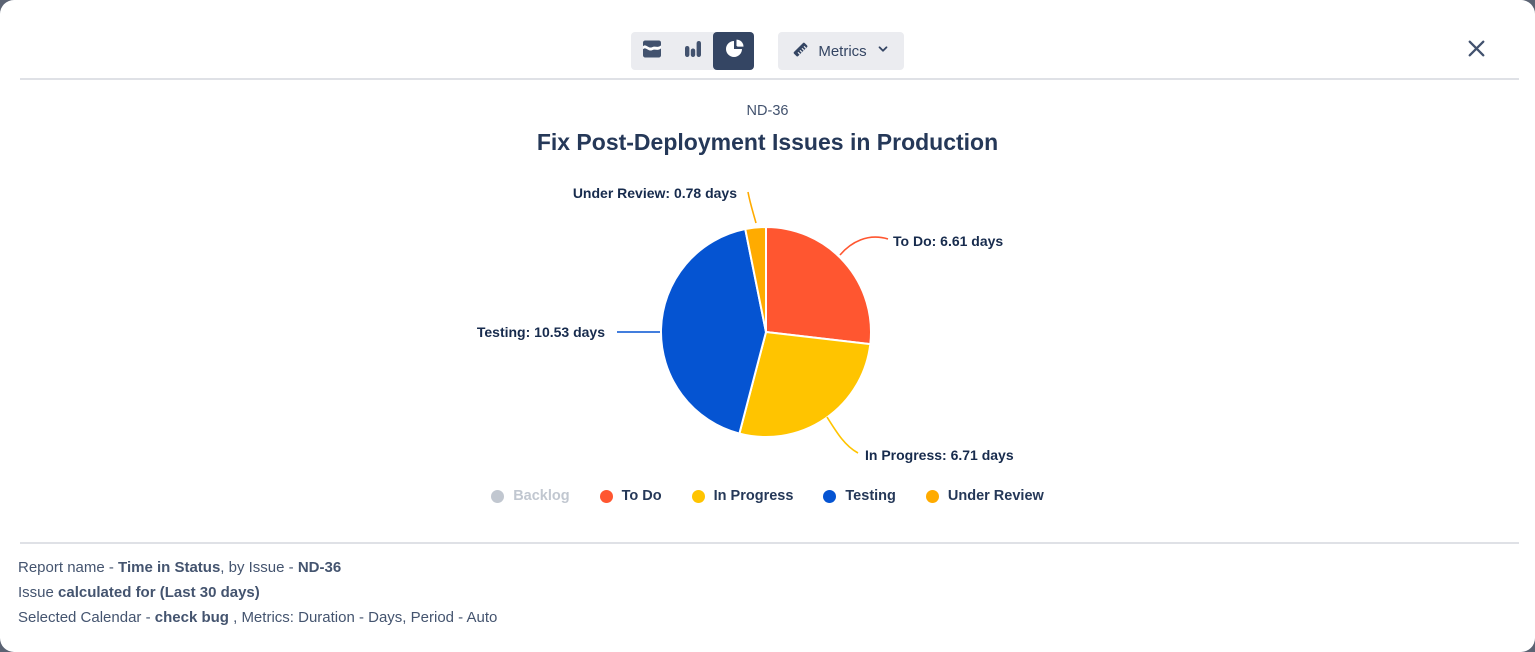 This screenshot has height=652, width=1535. I want to click on close-button, so click(1476, 51).